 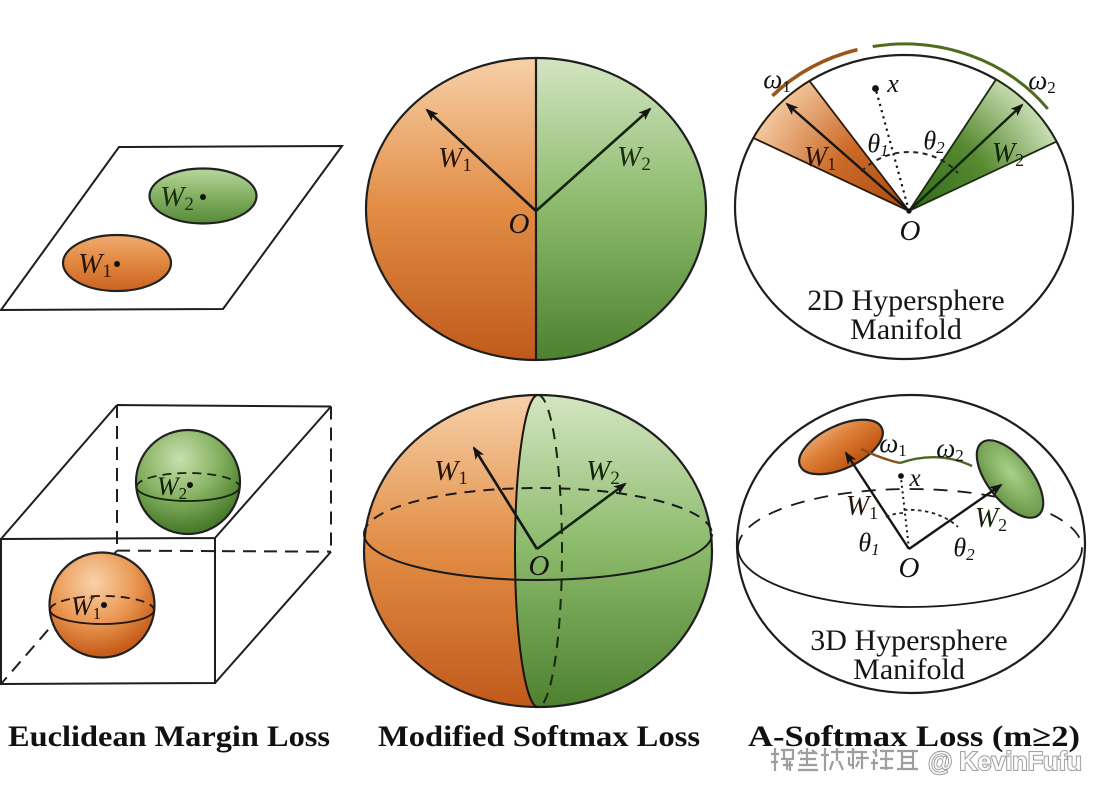 I want to click on svg-text: @ KevinFufu, so click(x=1005, y=761).